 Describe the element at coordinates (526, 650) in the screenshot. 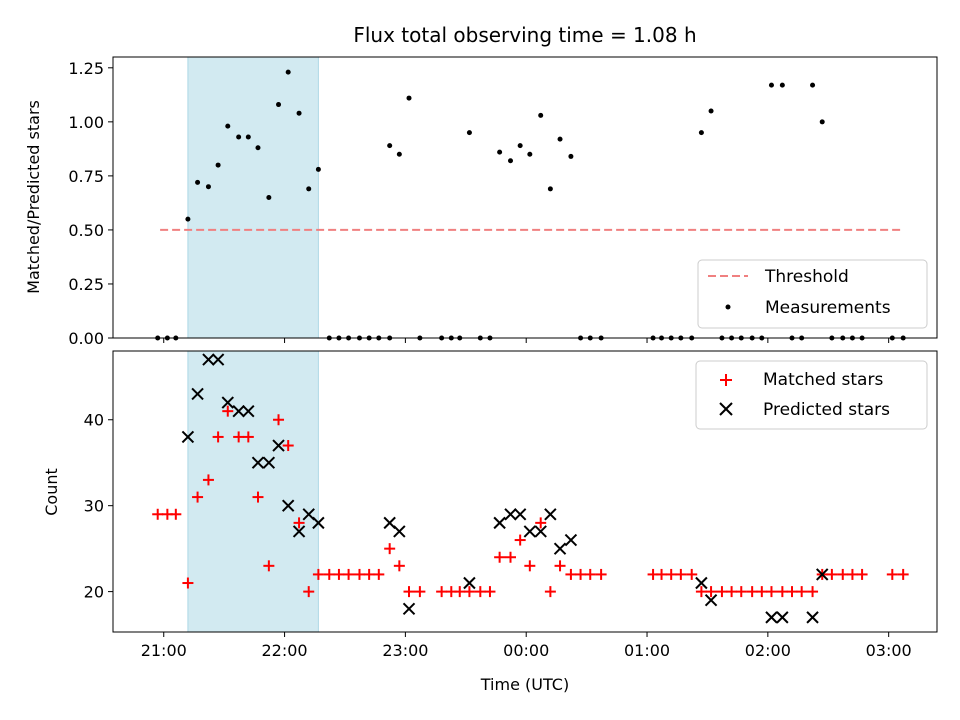

I see `x-tick-label: 00:00` at that location.